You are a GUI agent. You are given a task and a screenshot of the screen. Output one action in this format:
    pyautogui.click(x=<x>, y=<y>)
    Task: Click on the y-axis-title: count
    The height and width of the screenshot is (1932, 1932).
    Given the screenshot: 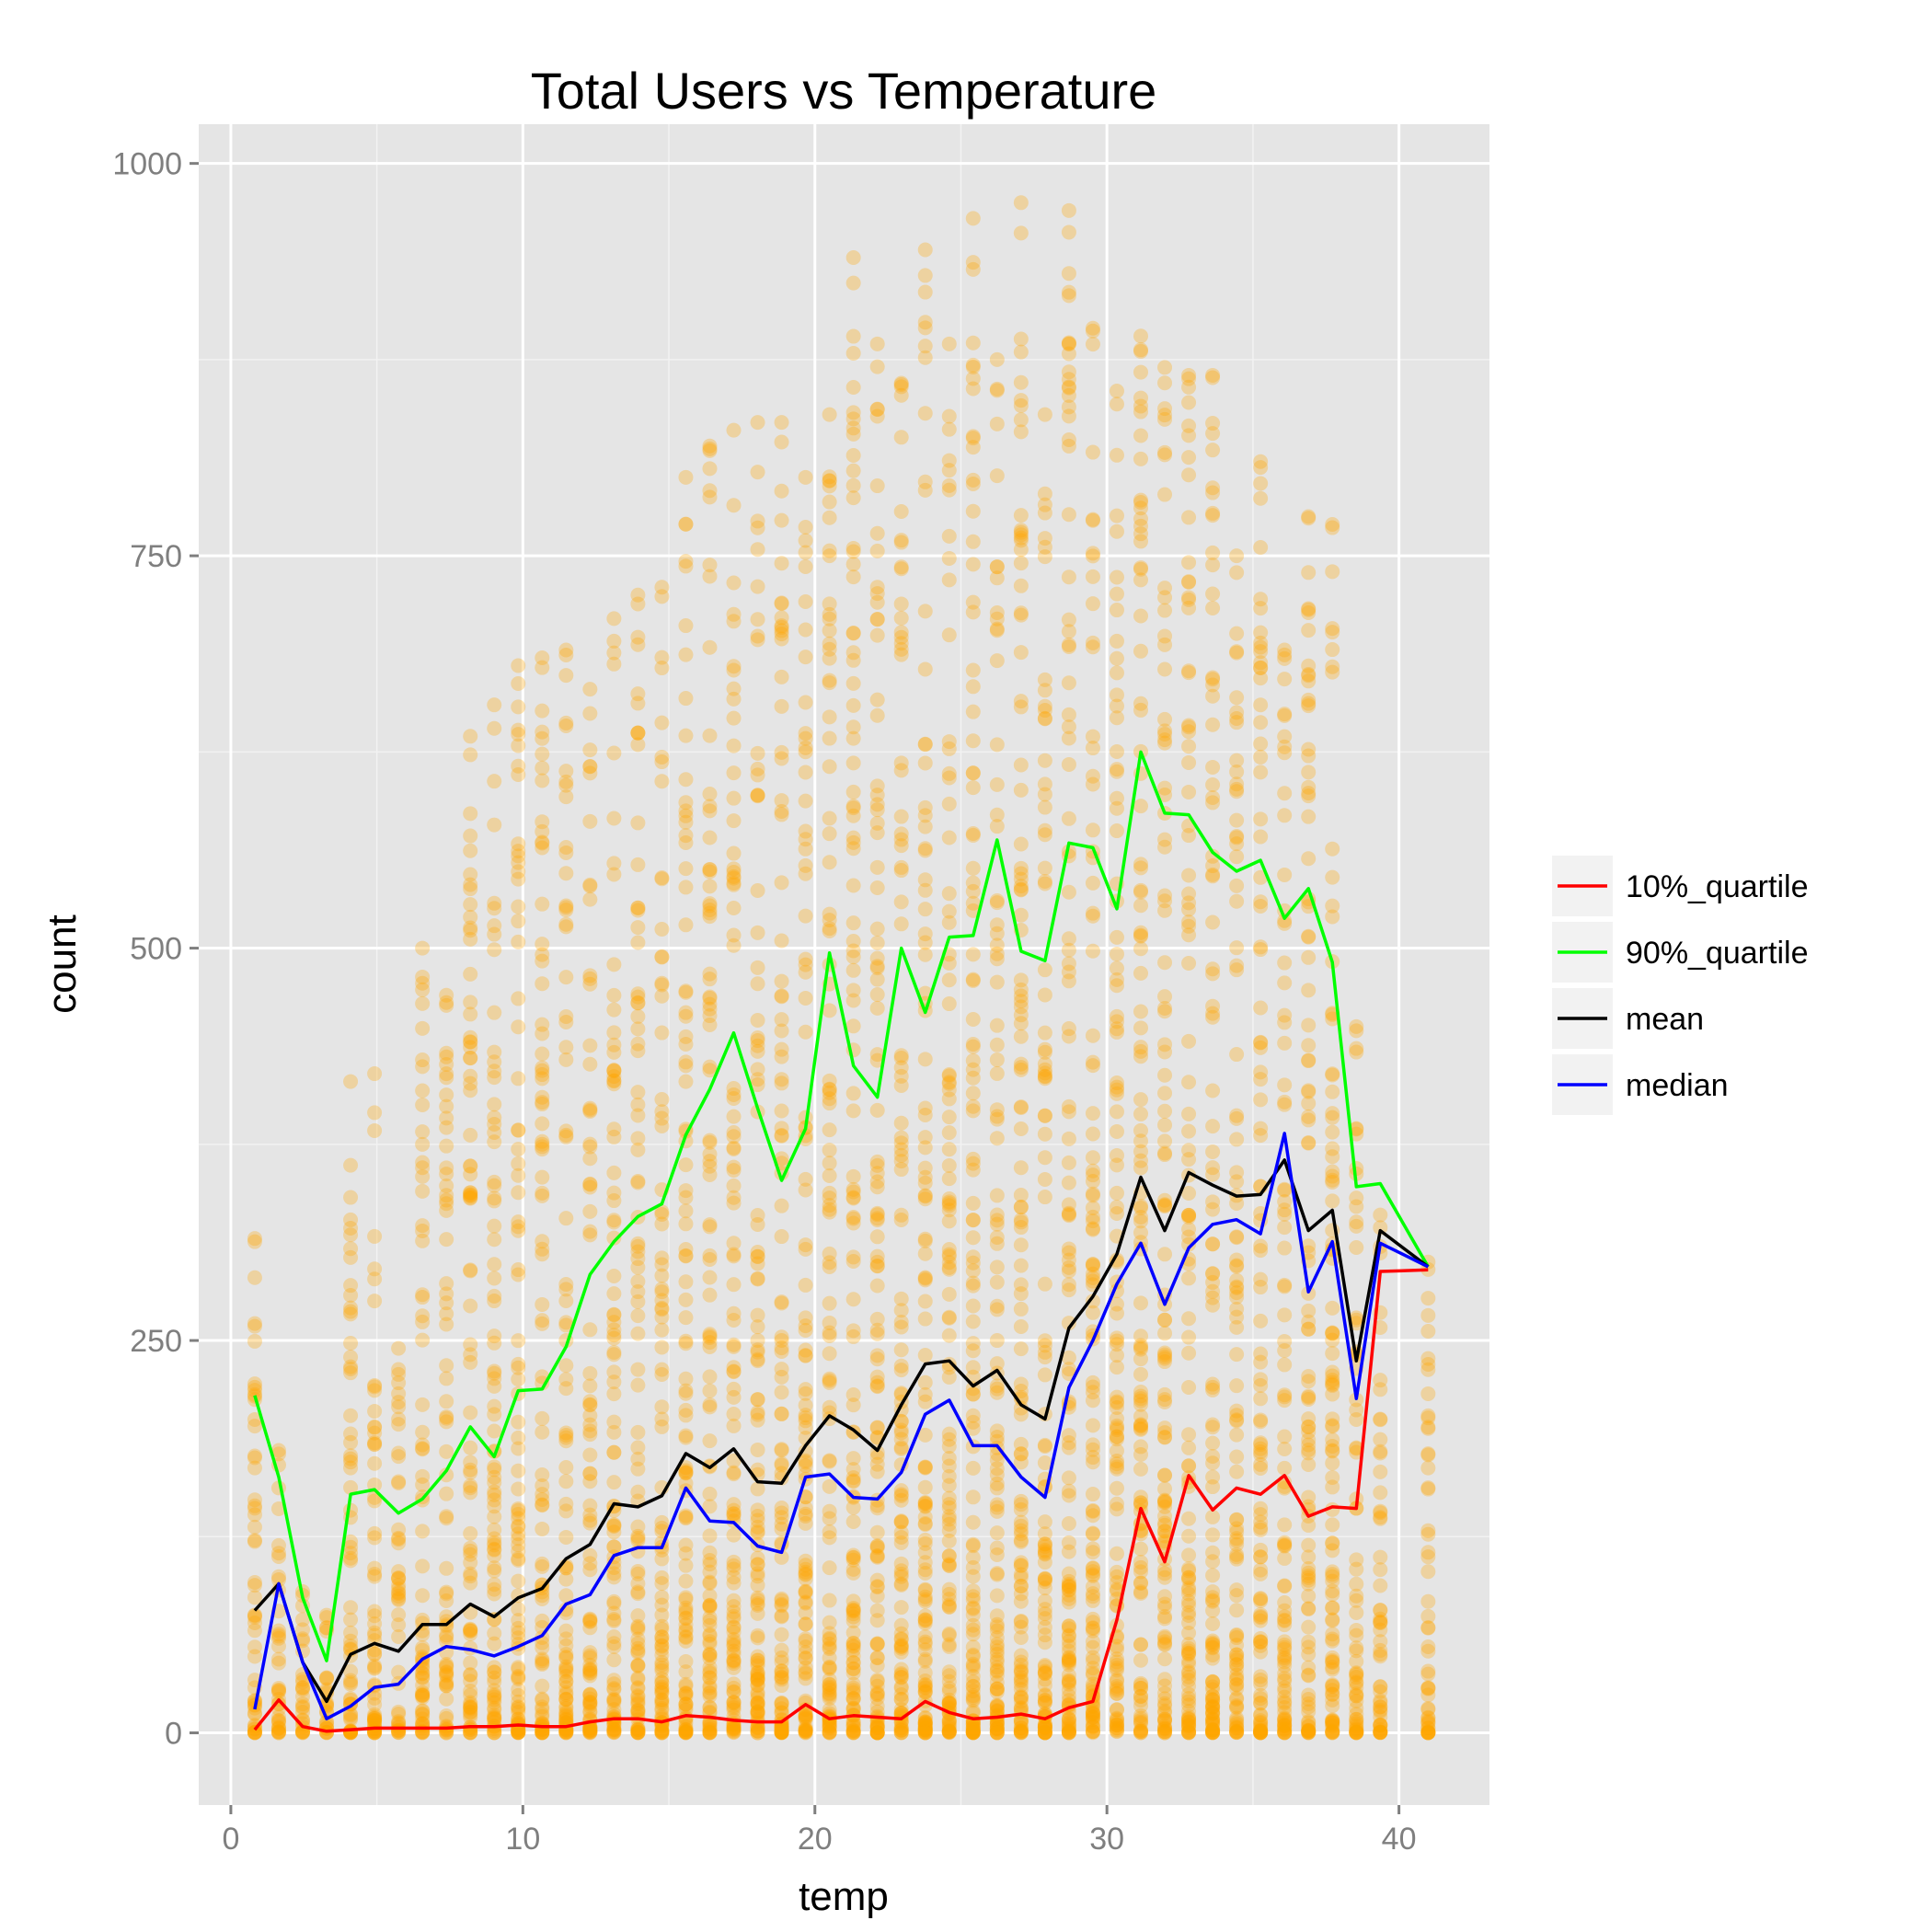 What is the action you would take?
    pyautogui.click(x=62, y=964)
    